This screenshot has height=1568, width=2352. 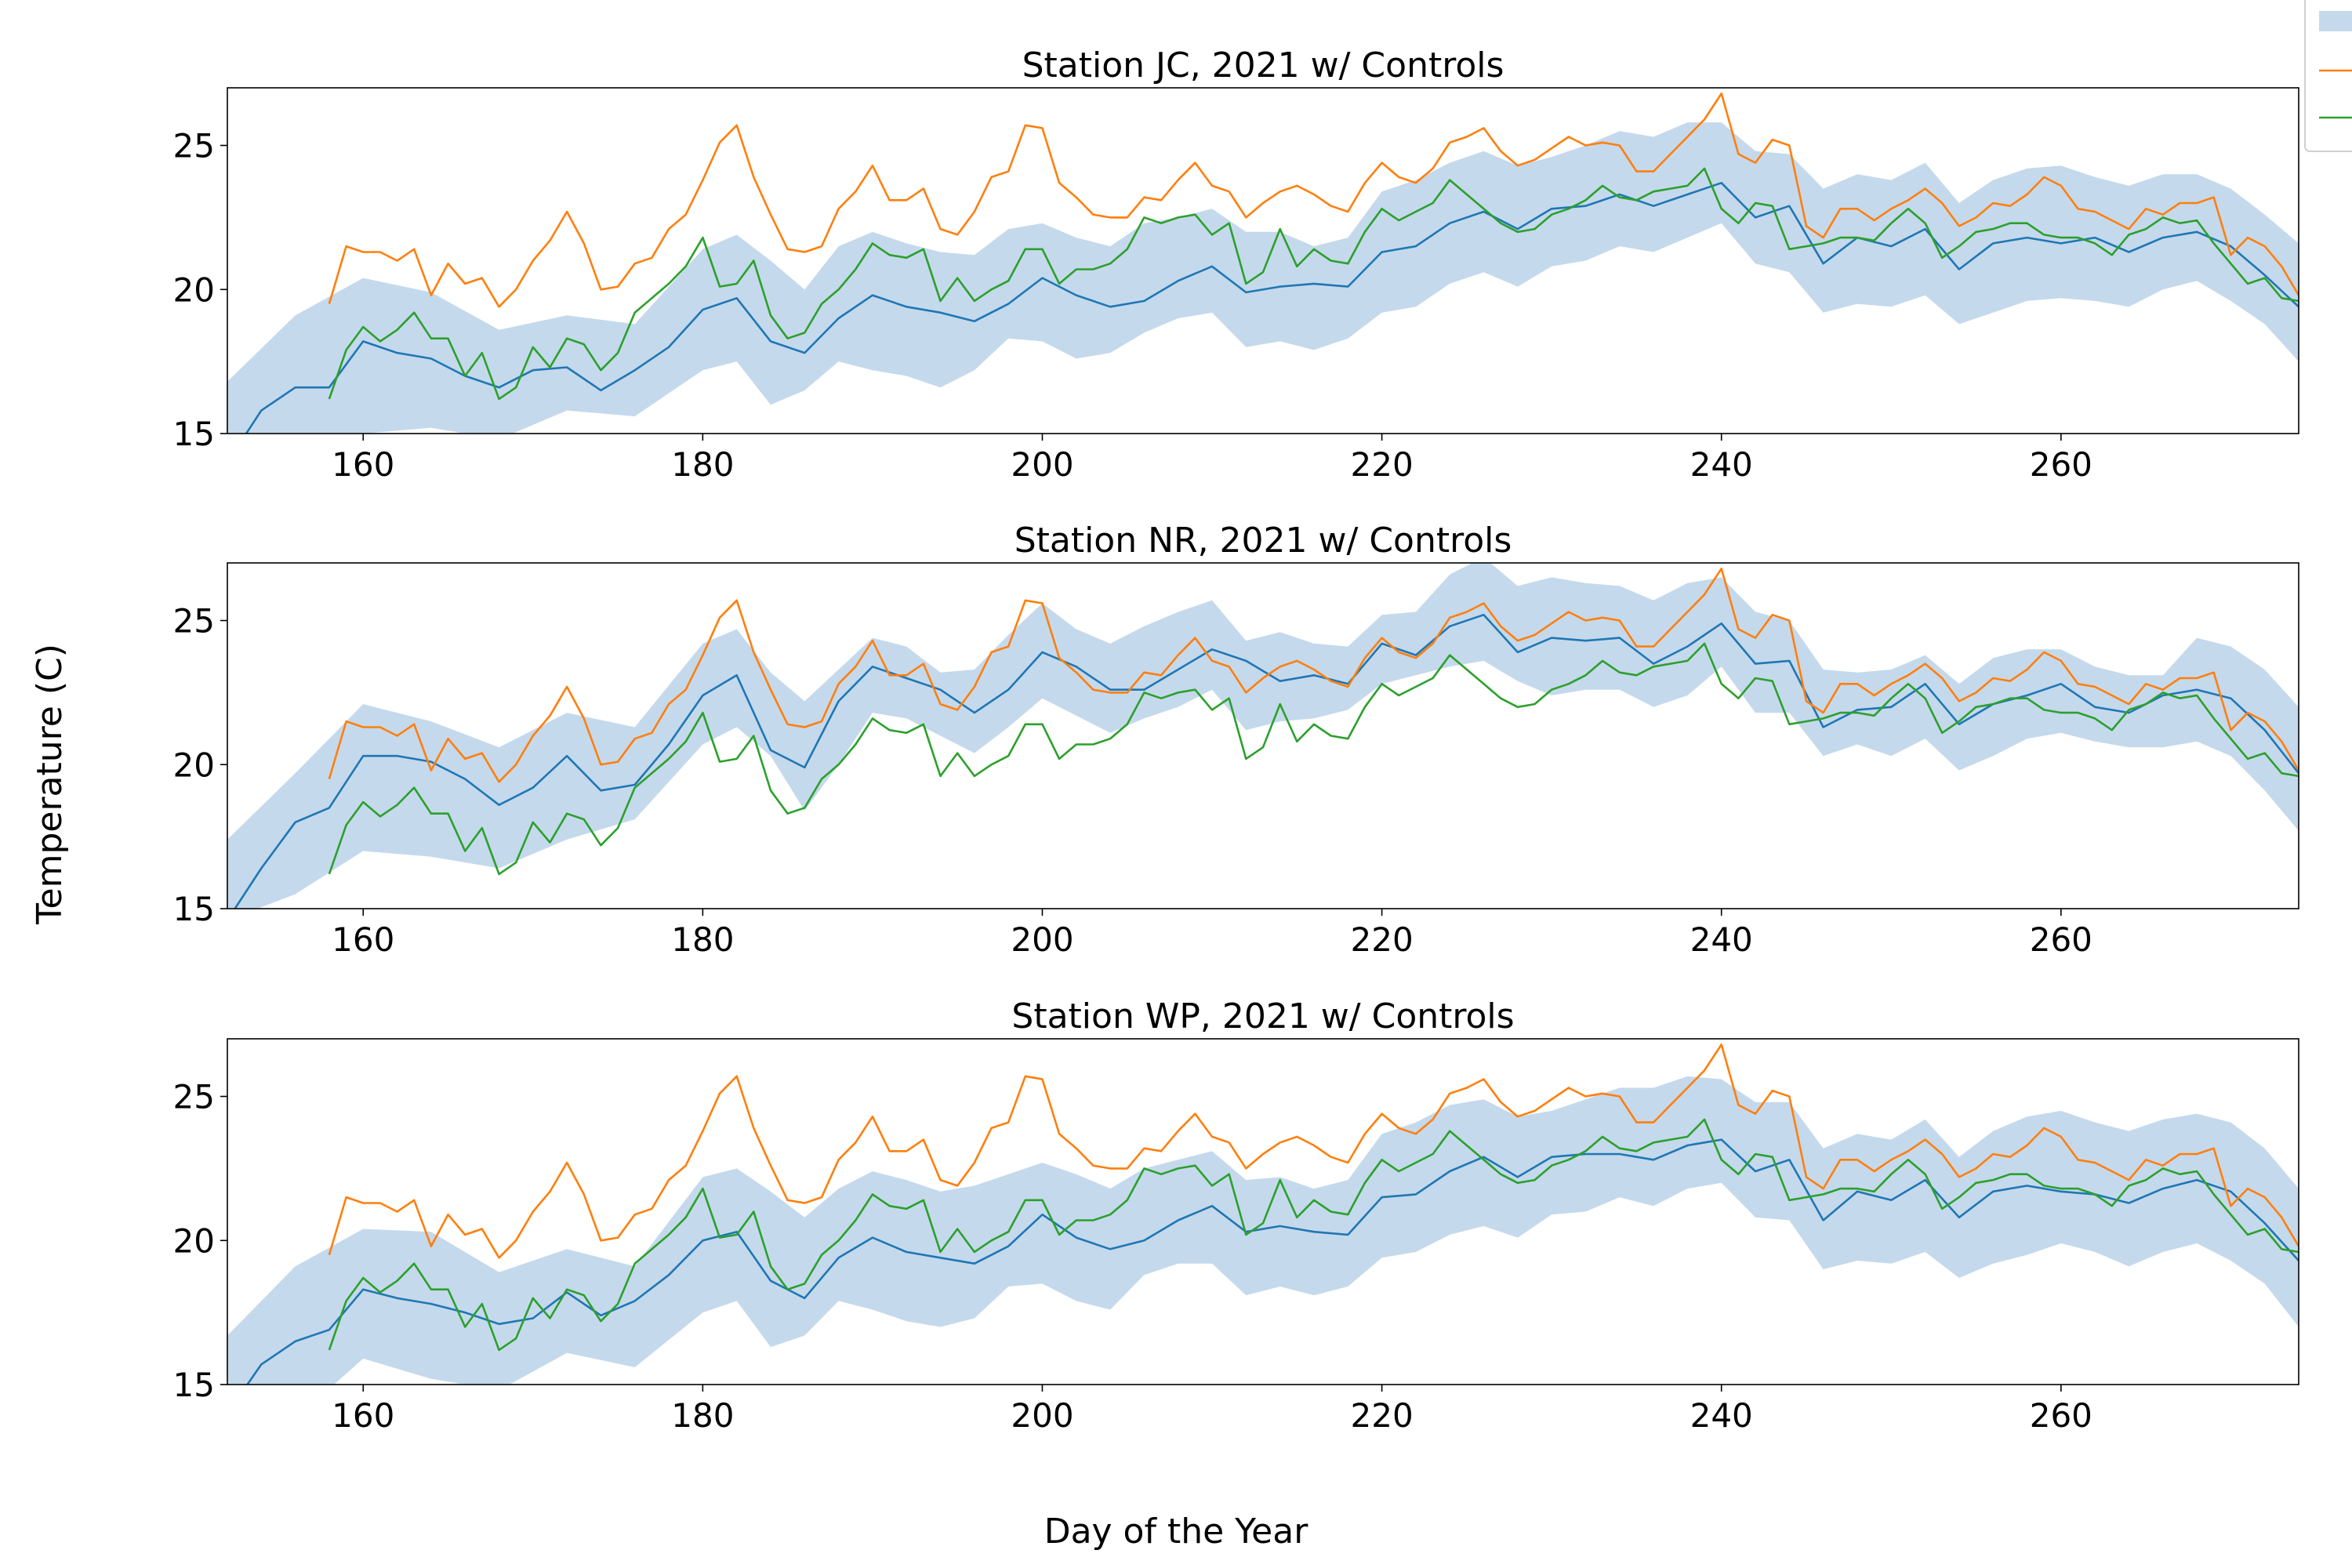 What do you see at coordinates (50, 784) in the screenshot?
I see `y-axis-label: Temperature (C)` at bounding box center [50, 784].